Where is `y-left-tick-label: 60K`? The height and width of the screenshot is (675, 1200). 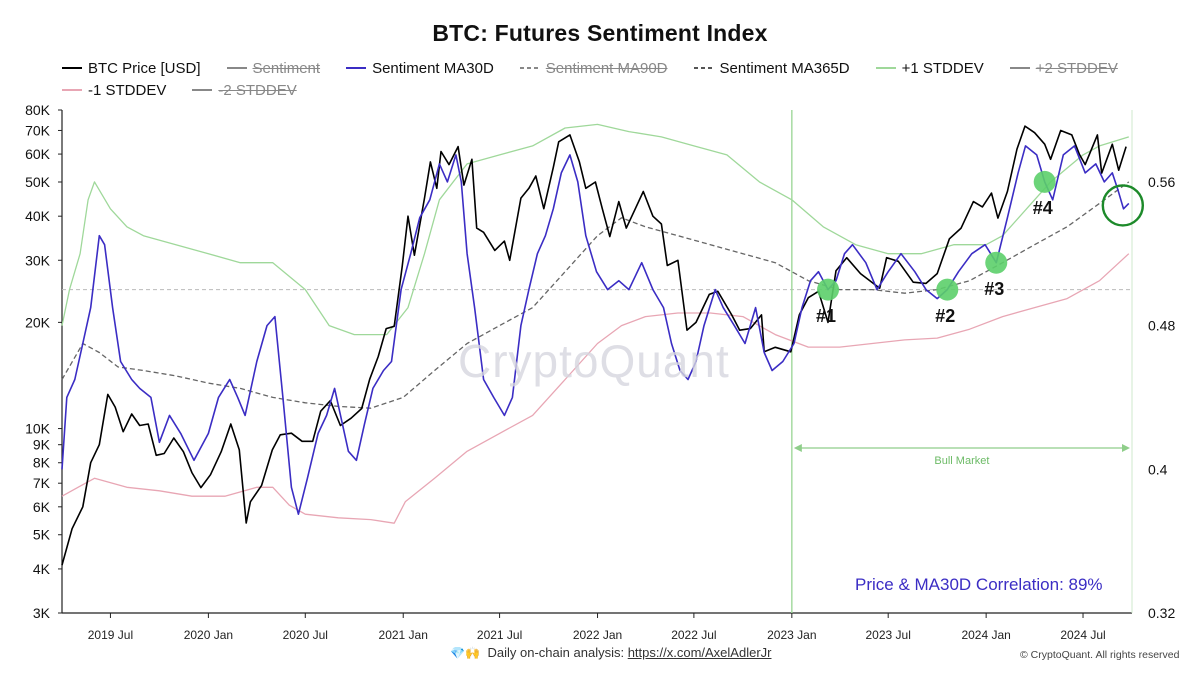
y-left-tick-label: 60K is located at coordinates (38, 154).